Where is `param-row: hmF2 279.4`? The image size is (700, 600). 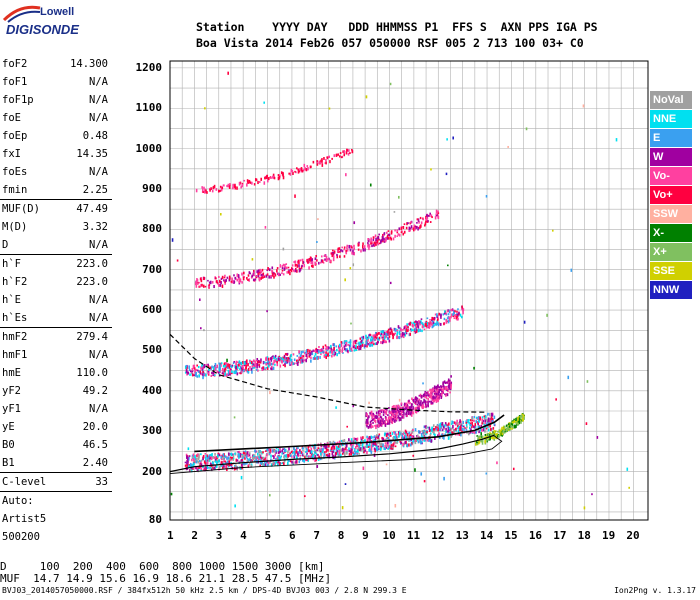
param-row: hmF2 279.4 is located at coordinates (56, 337).